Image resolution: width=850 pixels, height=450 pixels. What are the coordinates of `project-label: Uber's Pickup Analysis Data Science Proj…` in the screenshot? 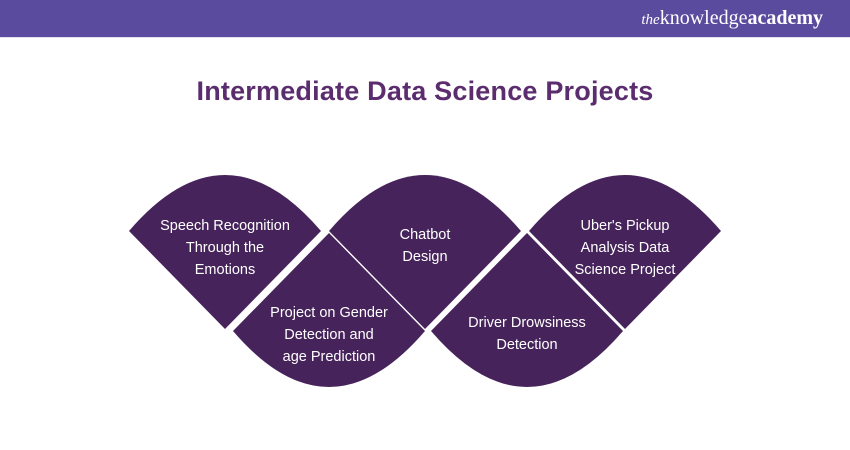 It's located at (625, 248).